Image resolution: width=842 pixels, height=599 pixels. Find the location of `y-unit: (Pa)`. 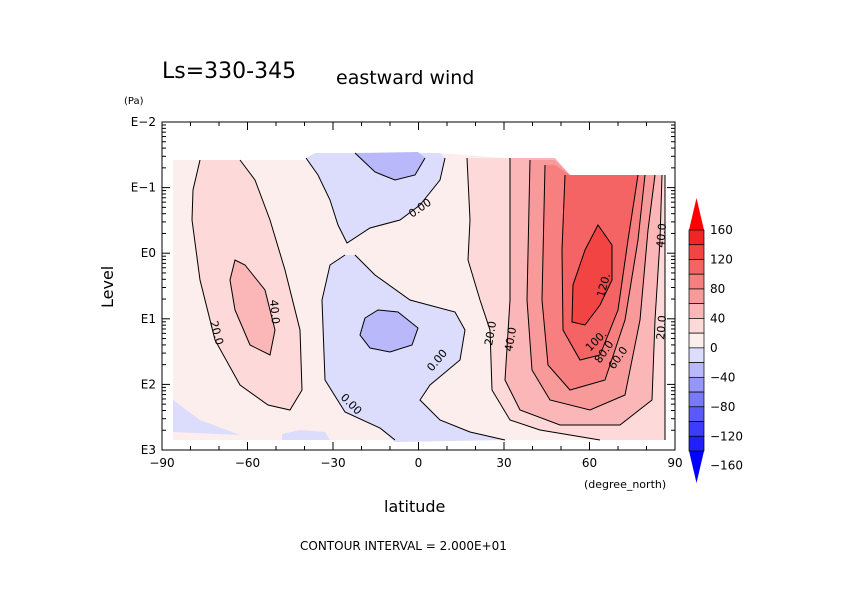

y-unit: (Pa) is located at coordinates (134, 101).